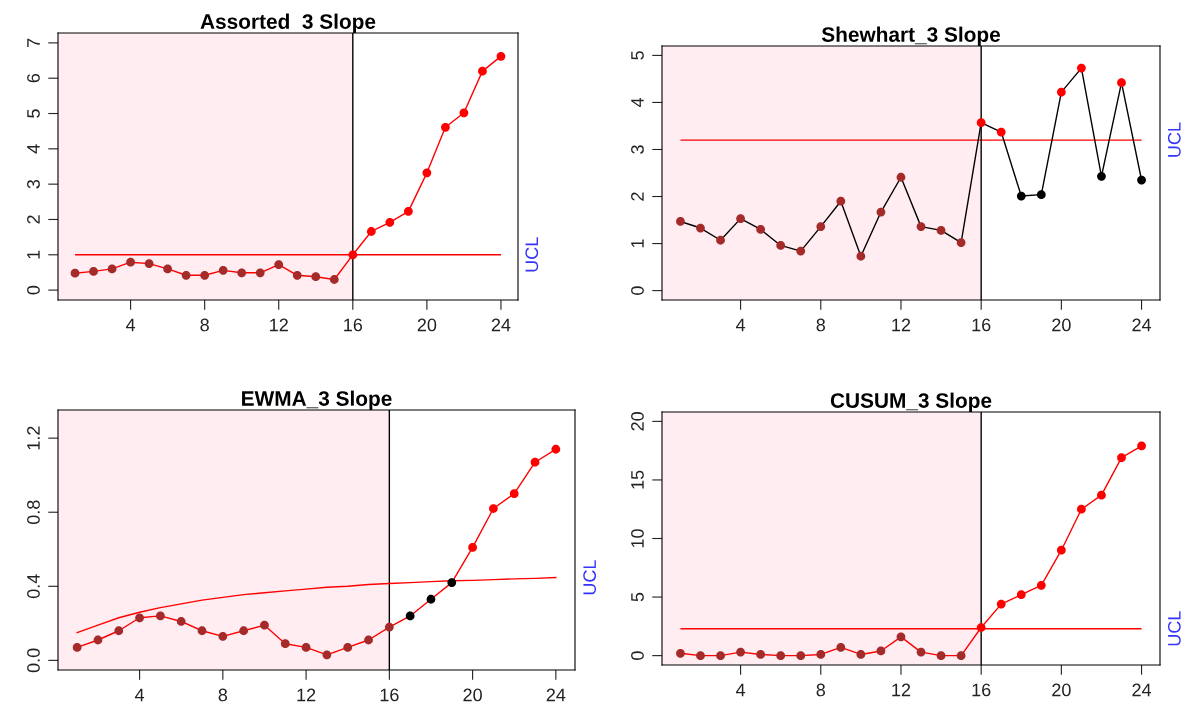  Describe the element at coordinates (33, 660) in the screenshot. I see `y-tick-label: 0.0` at that location.